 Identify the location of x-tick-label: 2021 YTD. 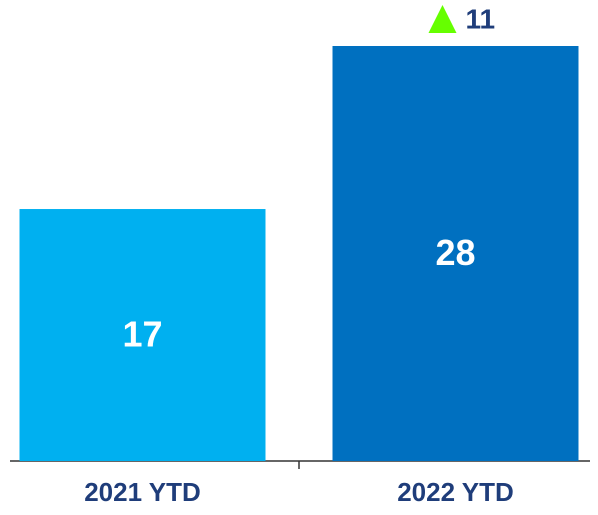
(142, 492).